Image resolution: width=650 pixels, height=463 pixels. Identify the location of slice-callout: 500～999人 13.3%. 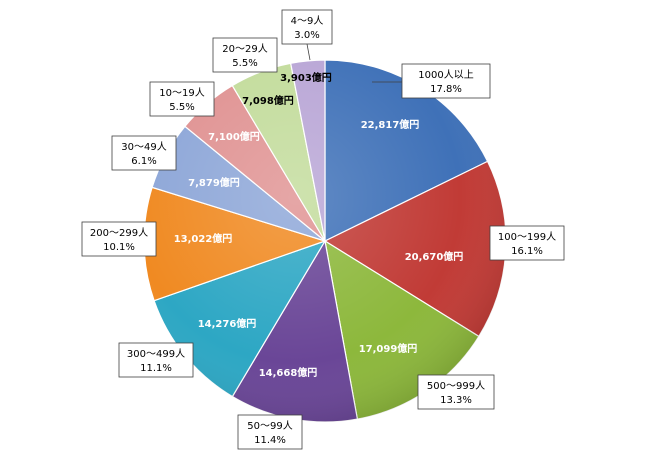
(456, 392).